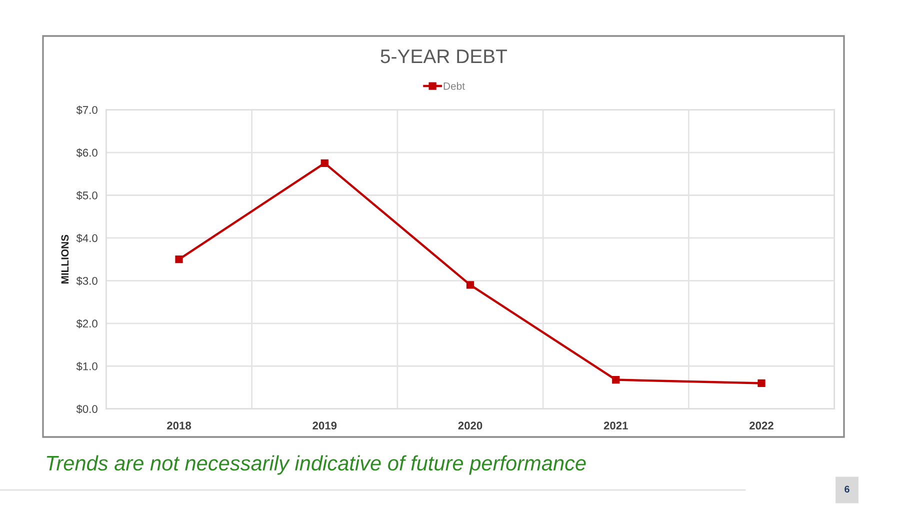 The width and height of the screenshot is (900, 506). I want to click on y-tick-label: $5.0, so click(87, 195).